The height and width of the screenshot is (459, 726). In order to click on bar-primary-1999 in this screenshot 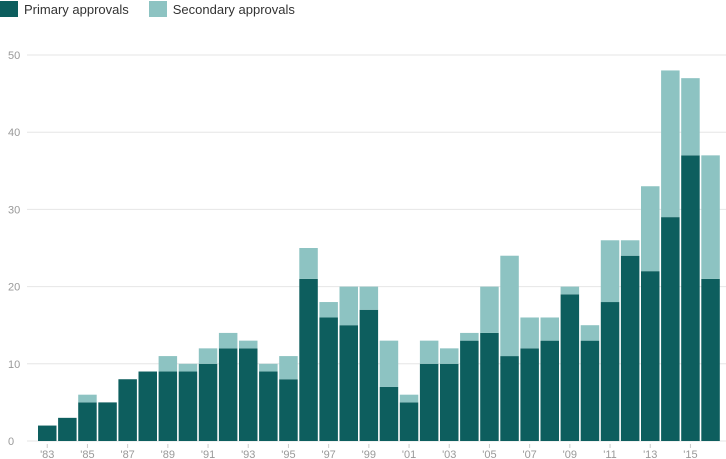, I will do `click(369, 375)`.